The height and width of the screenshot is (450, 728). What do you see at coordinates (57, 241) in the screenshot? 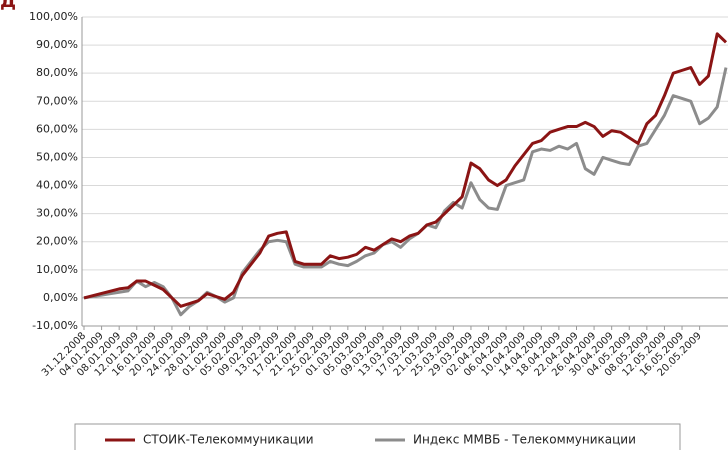
I see `y-tick-label: 20,00%` at bounding box center [57, 241].